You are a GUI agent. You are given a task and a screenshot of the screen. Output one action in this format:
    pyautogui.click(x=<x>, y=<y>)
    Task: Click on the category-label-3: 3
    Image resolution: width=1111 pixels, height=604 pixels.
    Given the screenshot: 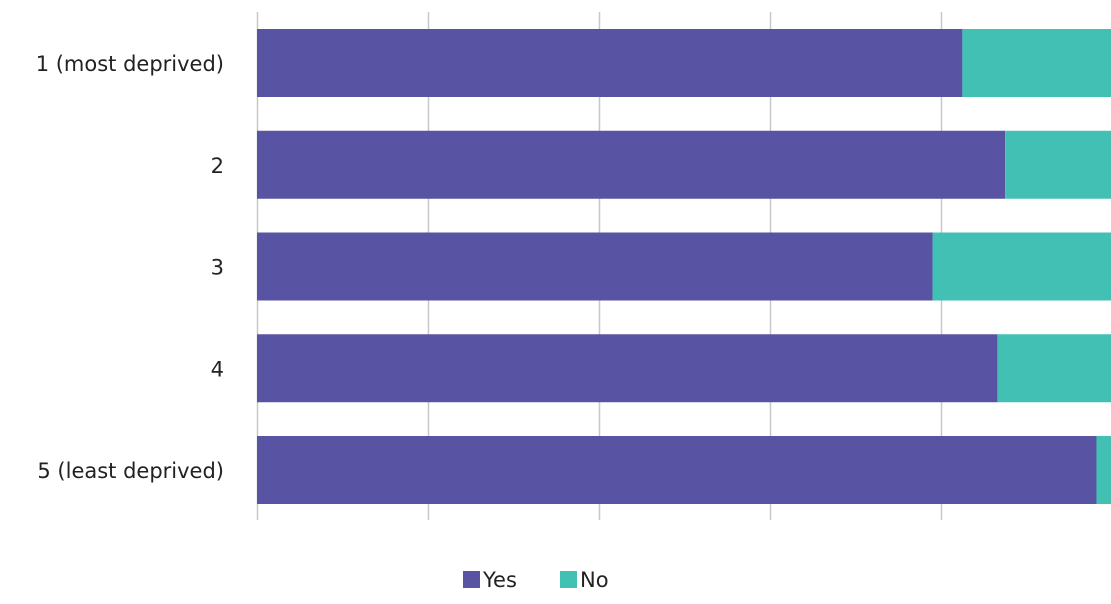 What is the action you would take?
    pyautogui.click(x=217, y=268)
    